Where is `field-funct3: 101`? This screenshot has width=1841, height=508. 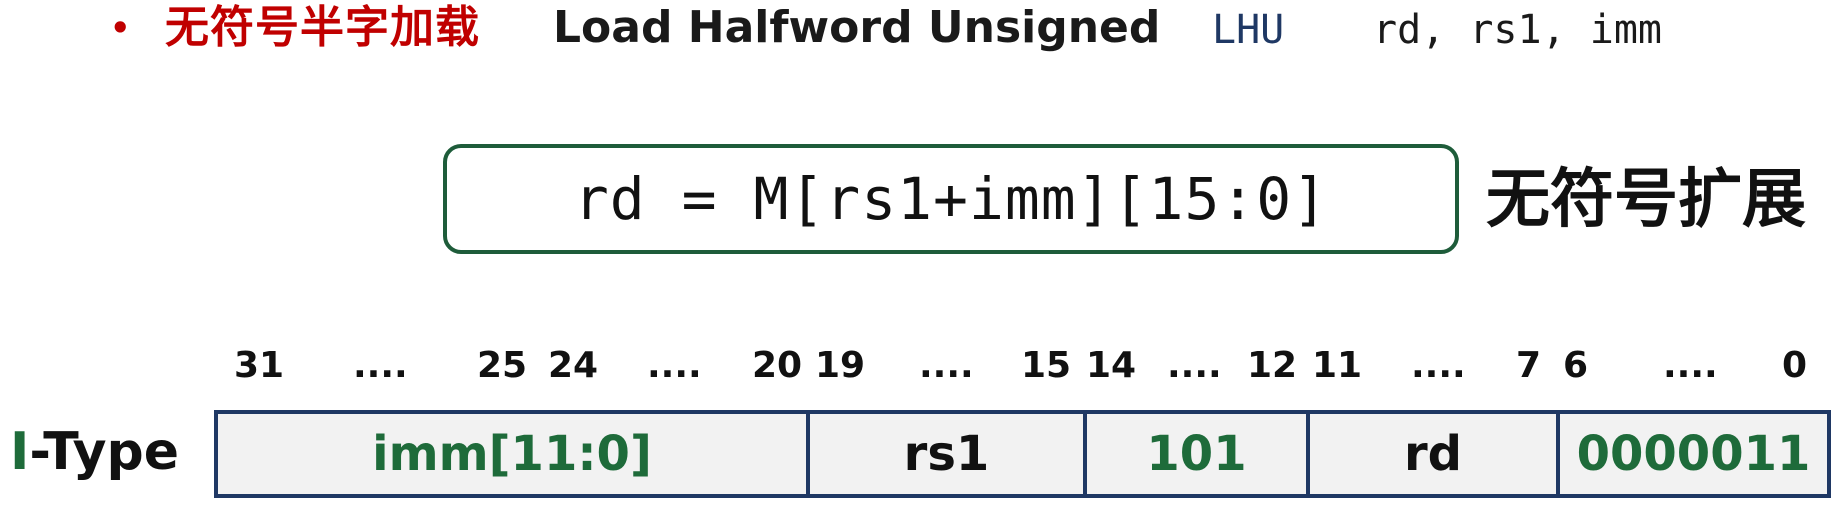 field-funct3: 101 is located at coordinates (1198, 454).